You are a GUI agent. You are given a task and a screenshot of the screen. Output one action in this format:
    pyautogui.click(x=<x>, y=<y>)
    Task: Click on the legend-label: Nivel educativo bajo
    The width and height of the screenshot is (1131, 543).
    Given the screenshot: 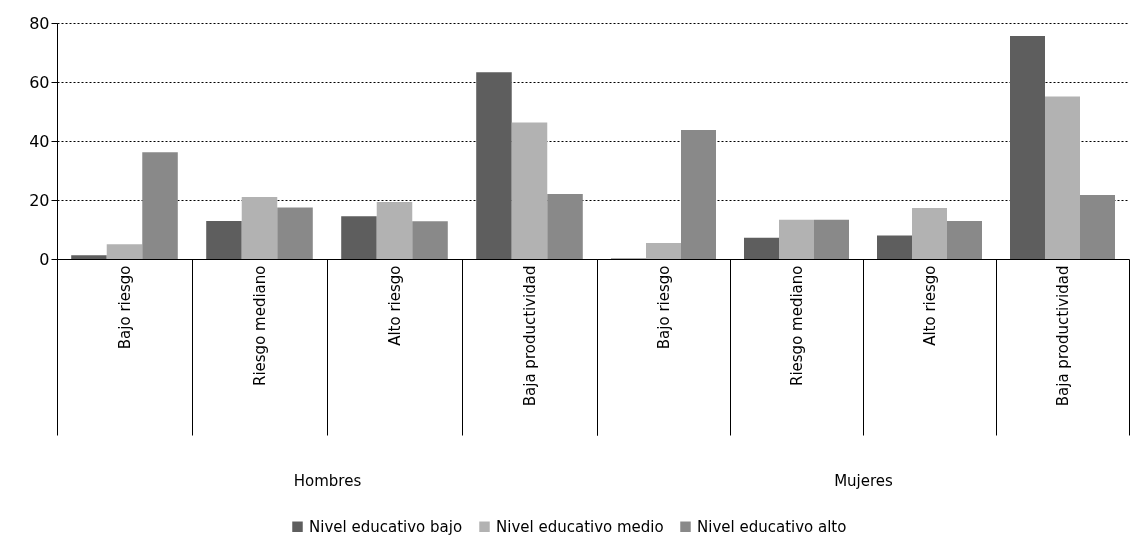 What is the action you would take?
    pyautogui.click(x=386, y=526)
    